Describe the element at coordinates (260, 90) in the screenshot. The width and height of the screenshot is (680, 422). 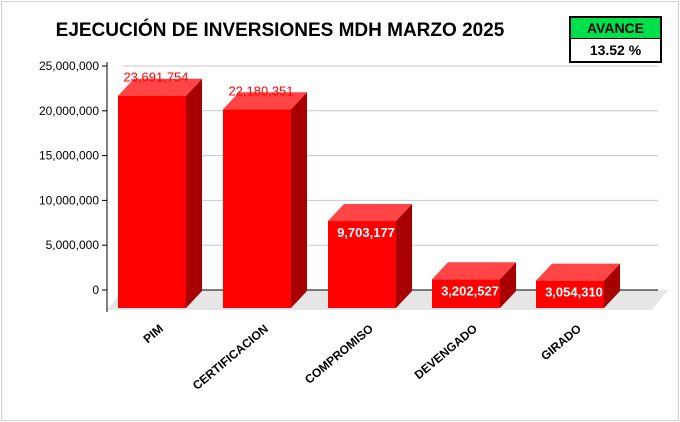
I see `data-label: 22,180,351` at that location.